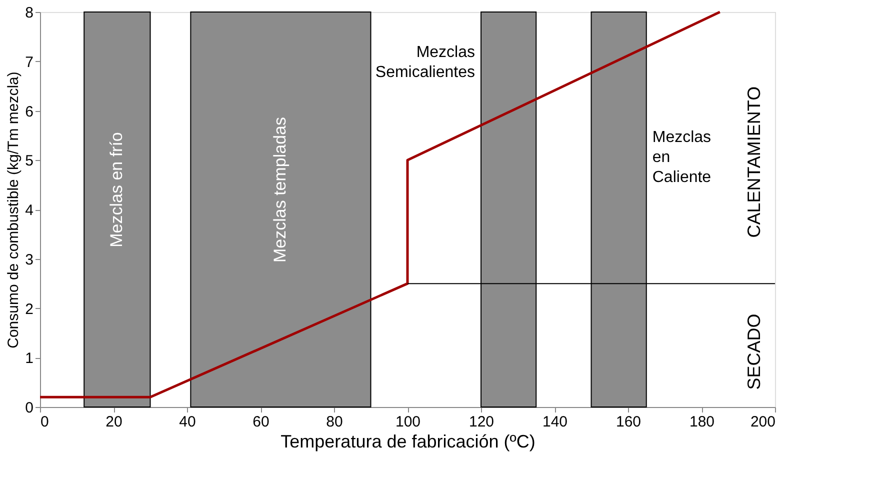  Describe the element at coordinates (408, 422) in the screenshot. I see `x-tick-label: 100` at that location.